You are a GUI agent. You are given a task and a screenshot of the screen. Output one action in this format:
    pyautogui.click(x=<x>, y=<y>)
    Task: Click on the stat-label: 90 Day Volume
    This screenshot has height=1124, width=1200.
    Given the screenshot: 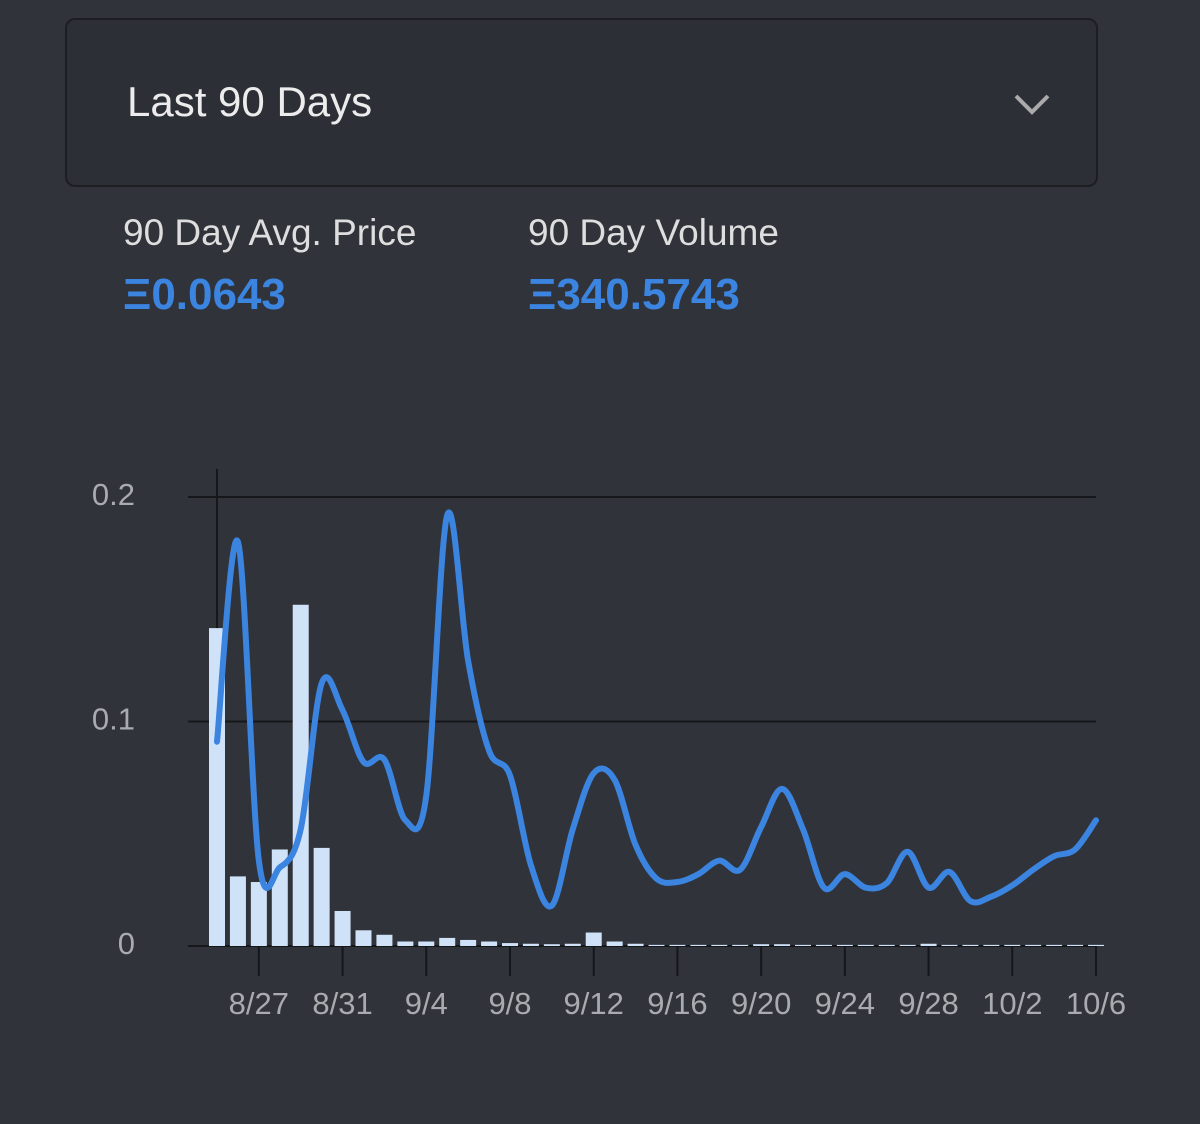 What is the action you would take?
    pyautogui.click(x=653, y=232)
    